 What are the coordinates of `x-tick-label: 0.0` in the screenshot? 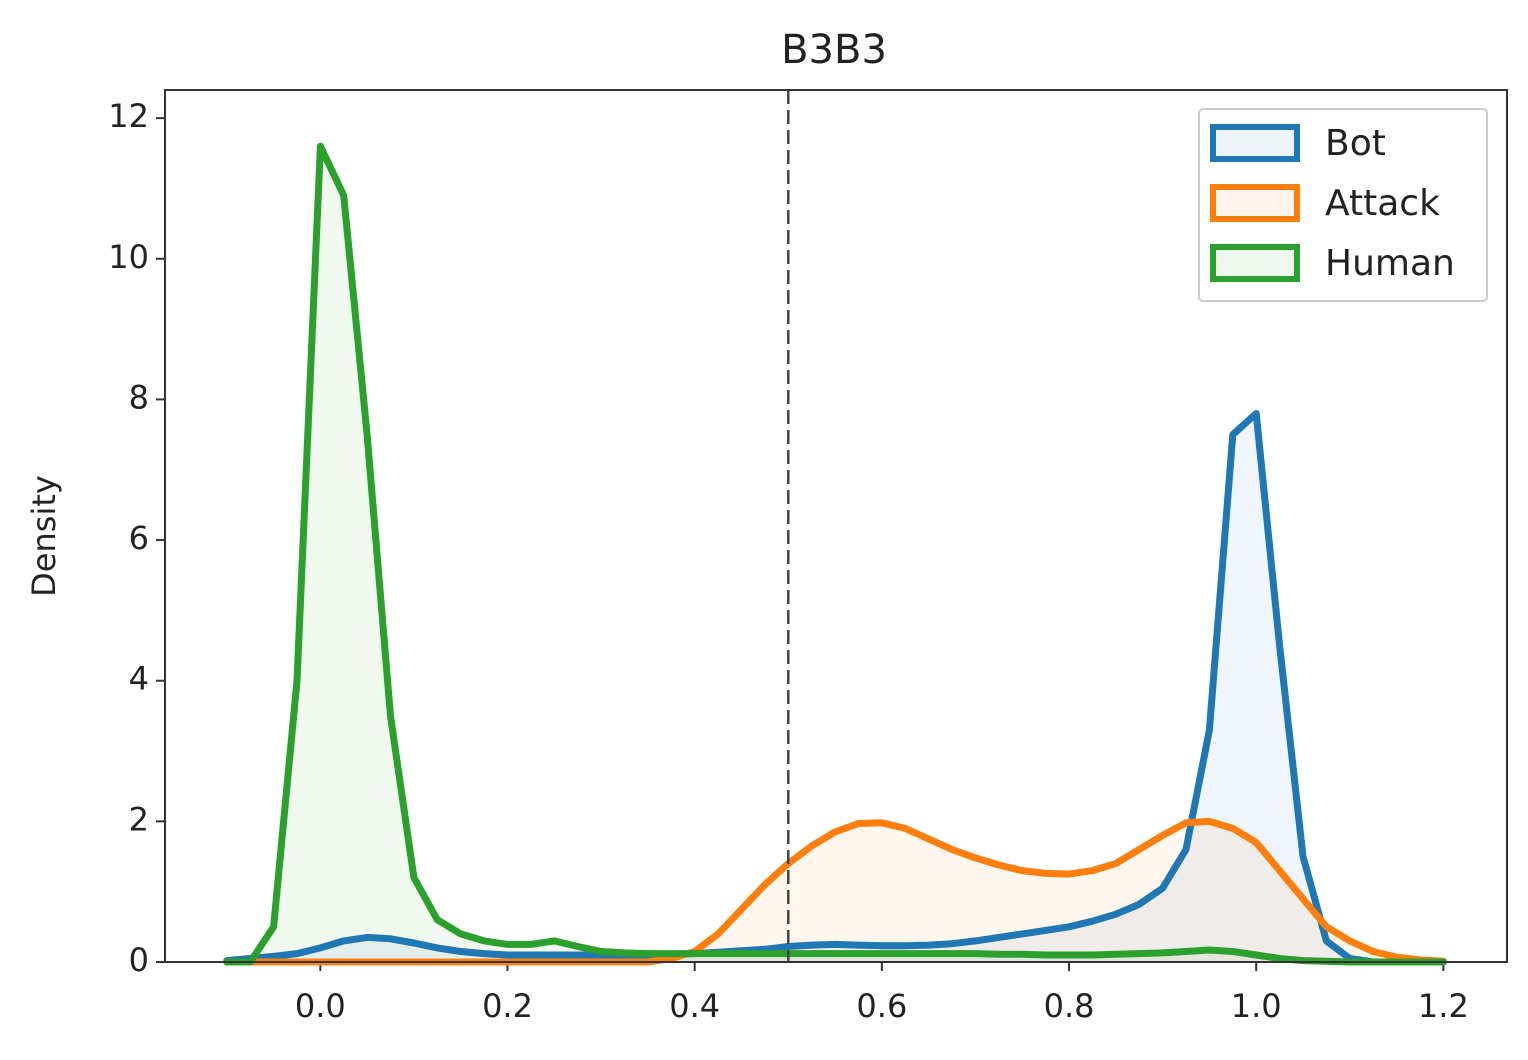 It's located at (320, 1006).